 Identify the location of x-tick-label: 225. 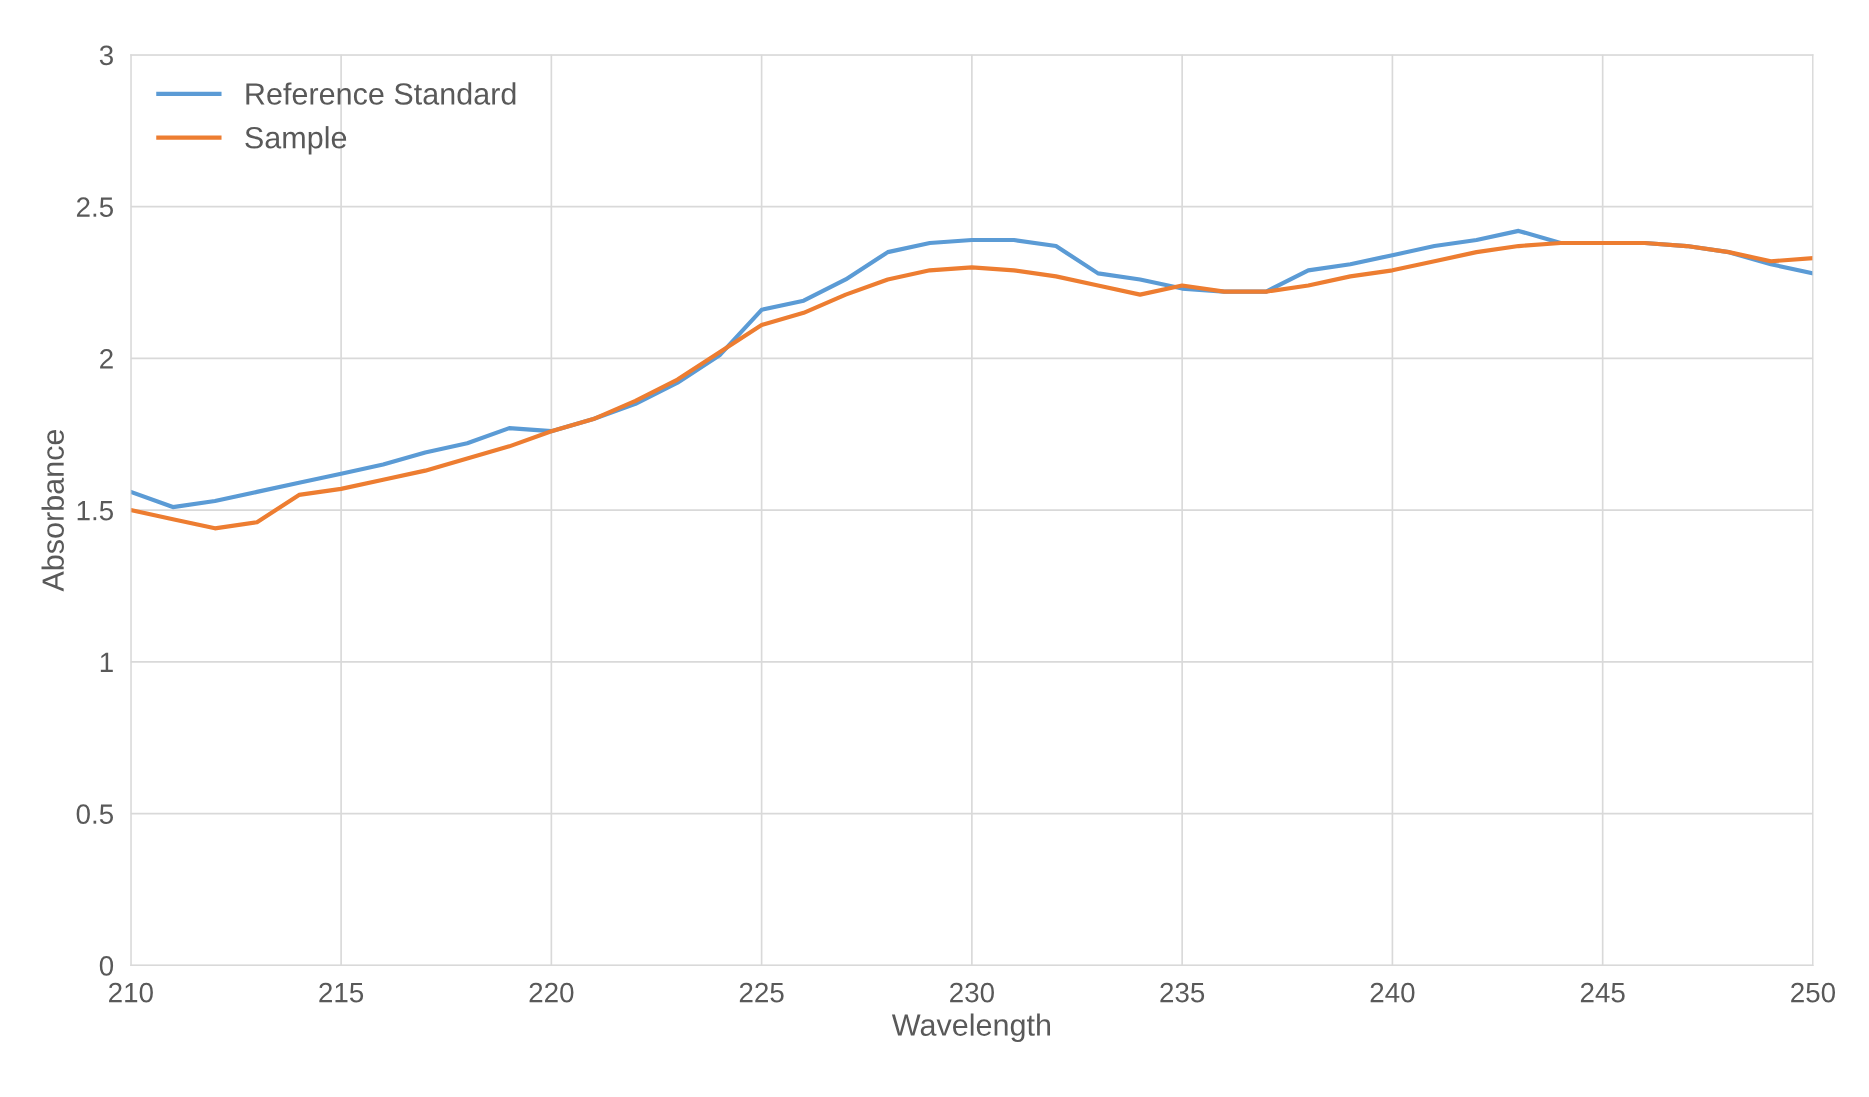
(761, 992).